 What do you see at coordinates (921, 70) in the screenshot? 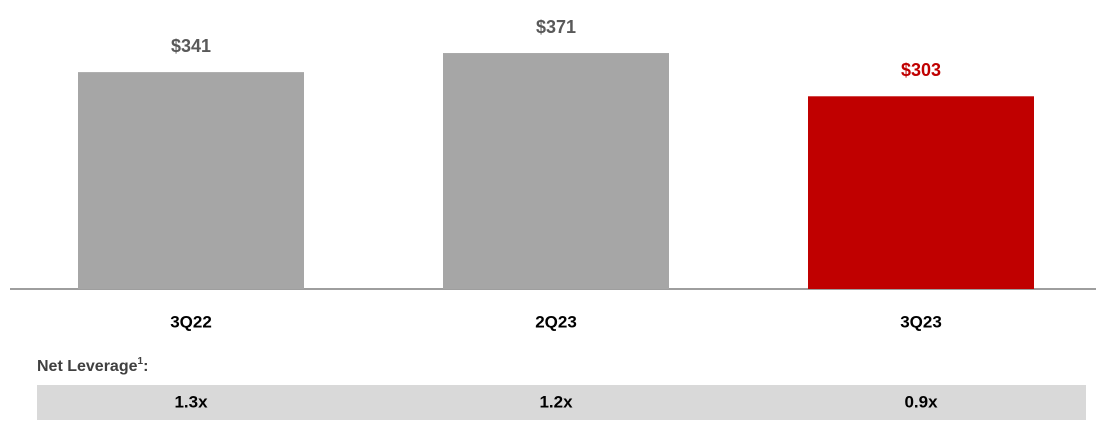
I see `value-label: $303` at bounding box center [921, 70].